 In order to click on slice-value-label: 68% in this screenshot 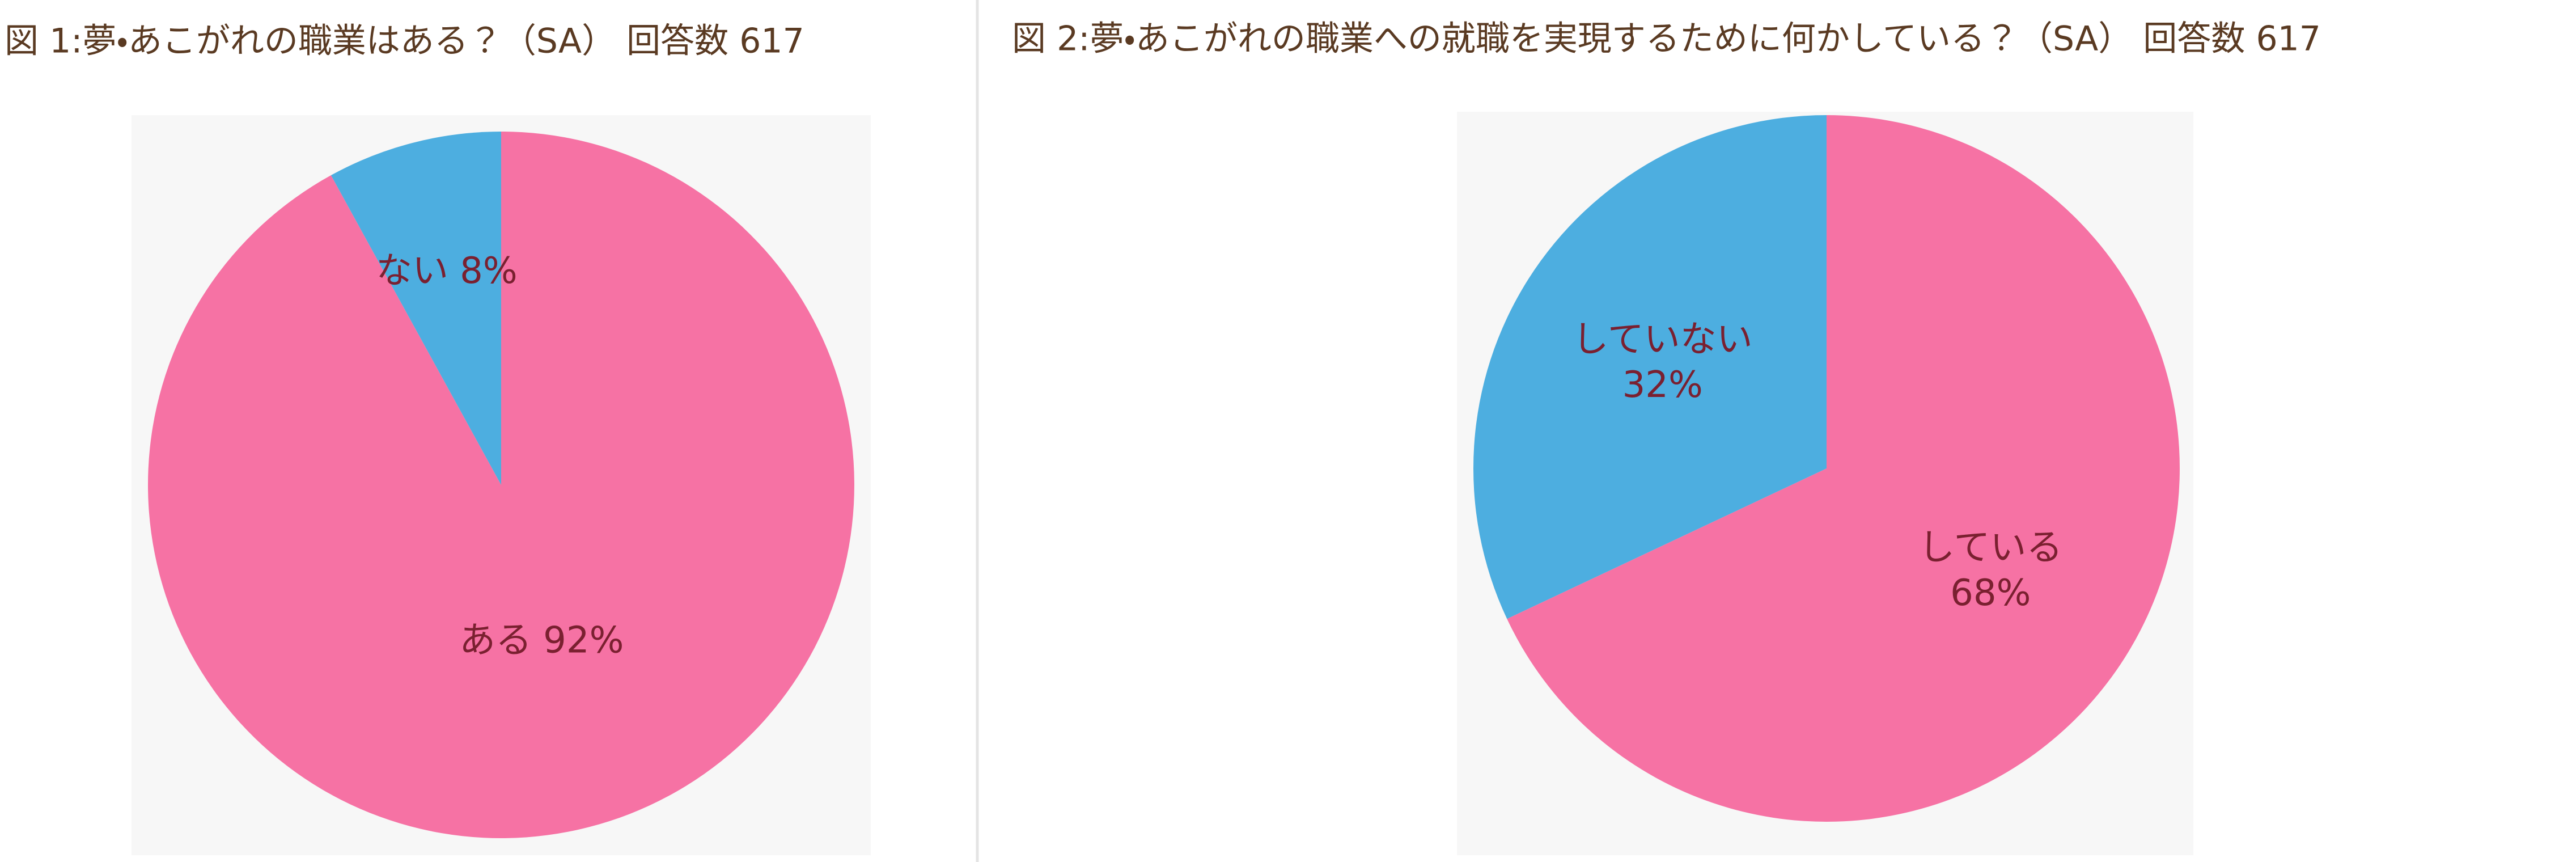, I will do `click(1990, 593)`.